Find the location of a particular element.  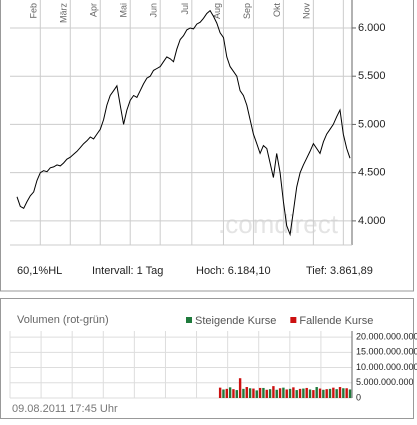

low-label: Tief: 3.861,89 is located at coordinates (339, 271).